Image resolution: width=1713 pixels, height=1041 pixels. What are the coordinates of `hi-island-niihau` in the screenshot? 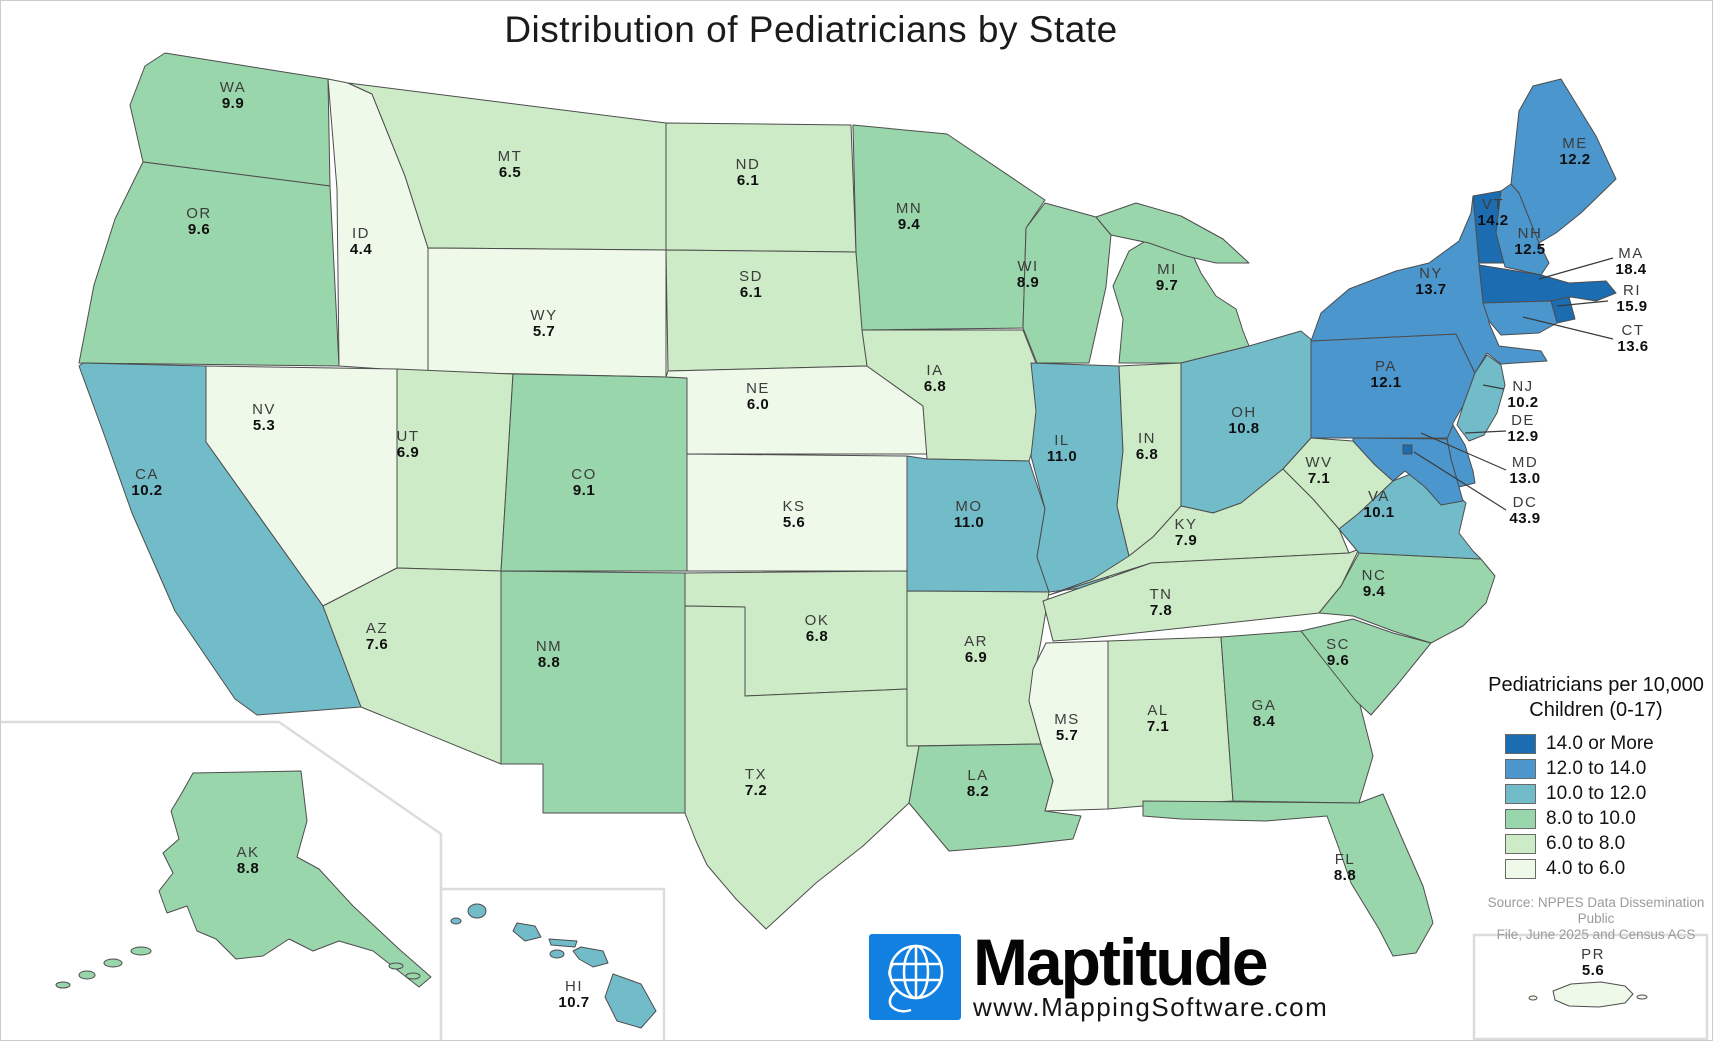 It's located at (456, 921).